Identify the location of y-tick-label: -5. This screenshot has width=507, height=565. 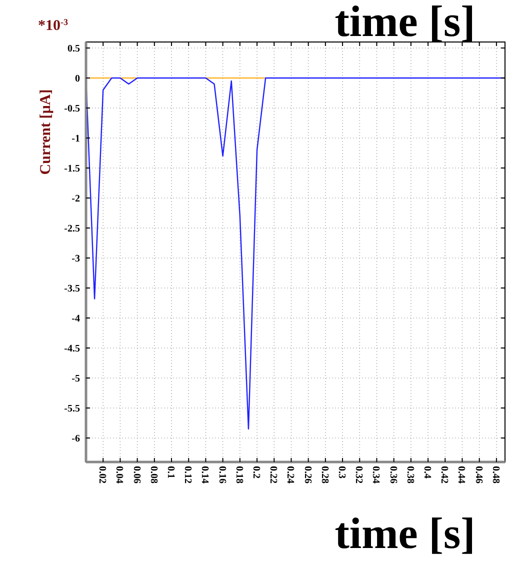
(76, 379).